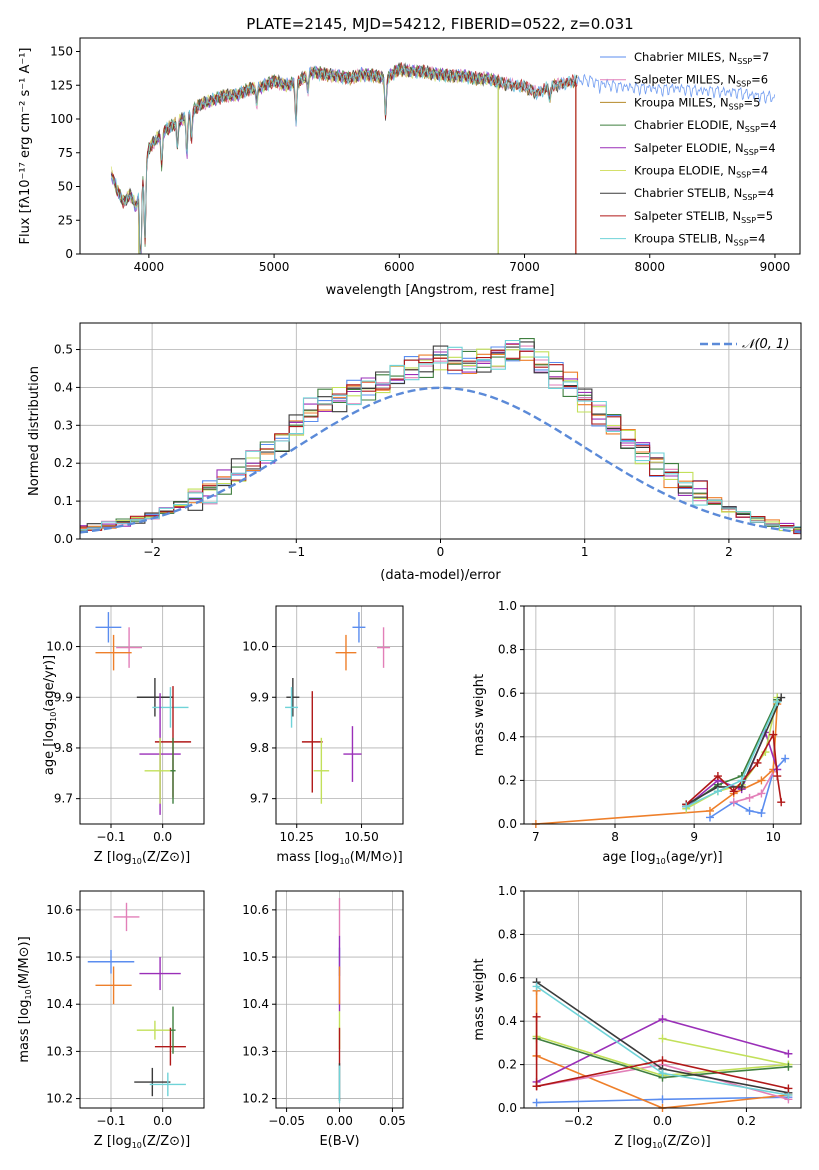  What do you see at coordinates (149, 267) in the screenshot?
I see `x-tick-label: 4000` at bounding box center [149, 267].